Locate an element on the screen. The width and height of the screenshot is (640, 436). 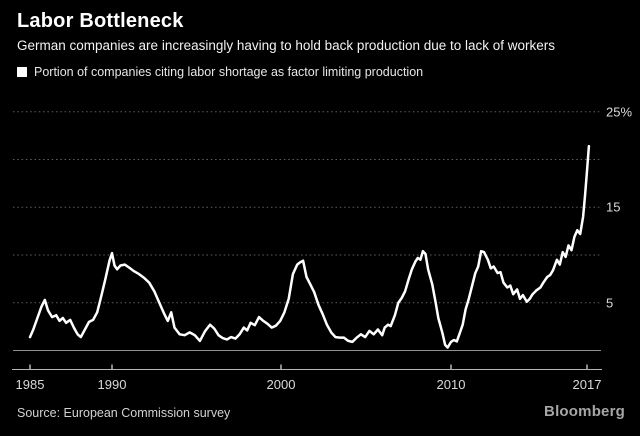
x-axis-label-2010: 2010 is located at coordinates (451, 384).